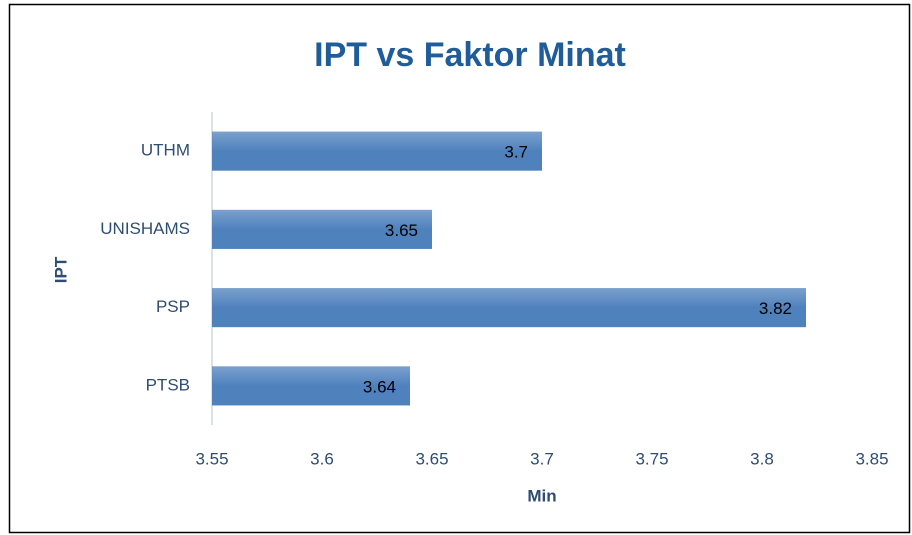 This screenshot has width=912, height=535. What do you see at coordinates (431, 458) in the screenshot?
I see `x-tick-label: 3.65` at bounding box center [431, 458].